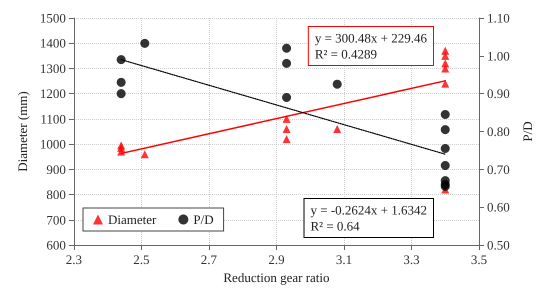 This screenshot has height=299, width=550. I want to click on y2-tick-label: 0.60, so click(498, 207).